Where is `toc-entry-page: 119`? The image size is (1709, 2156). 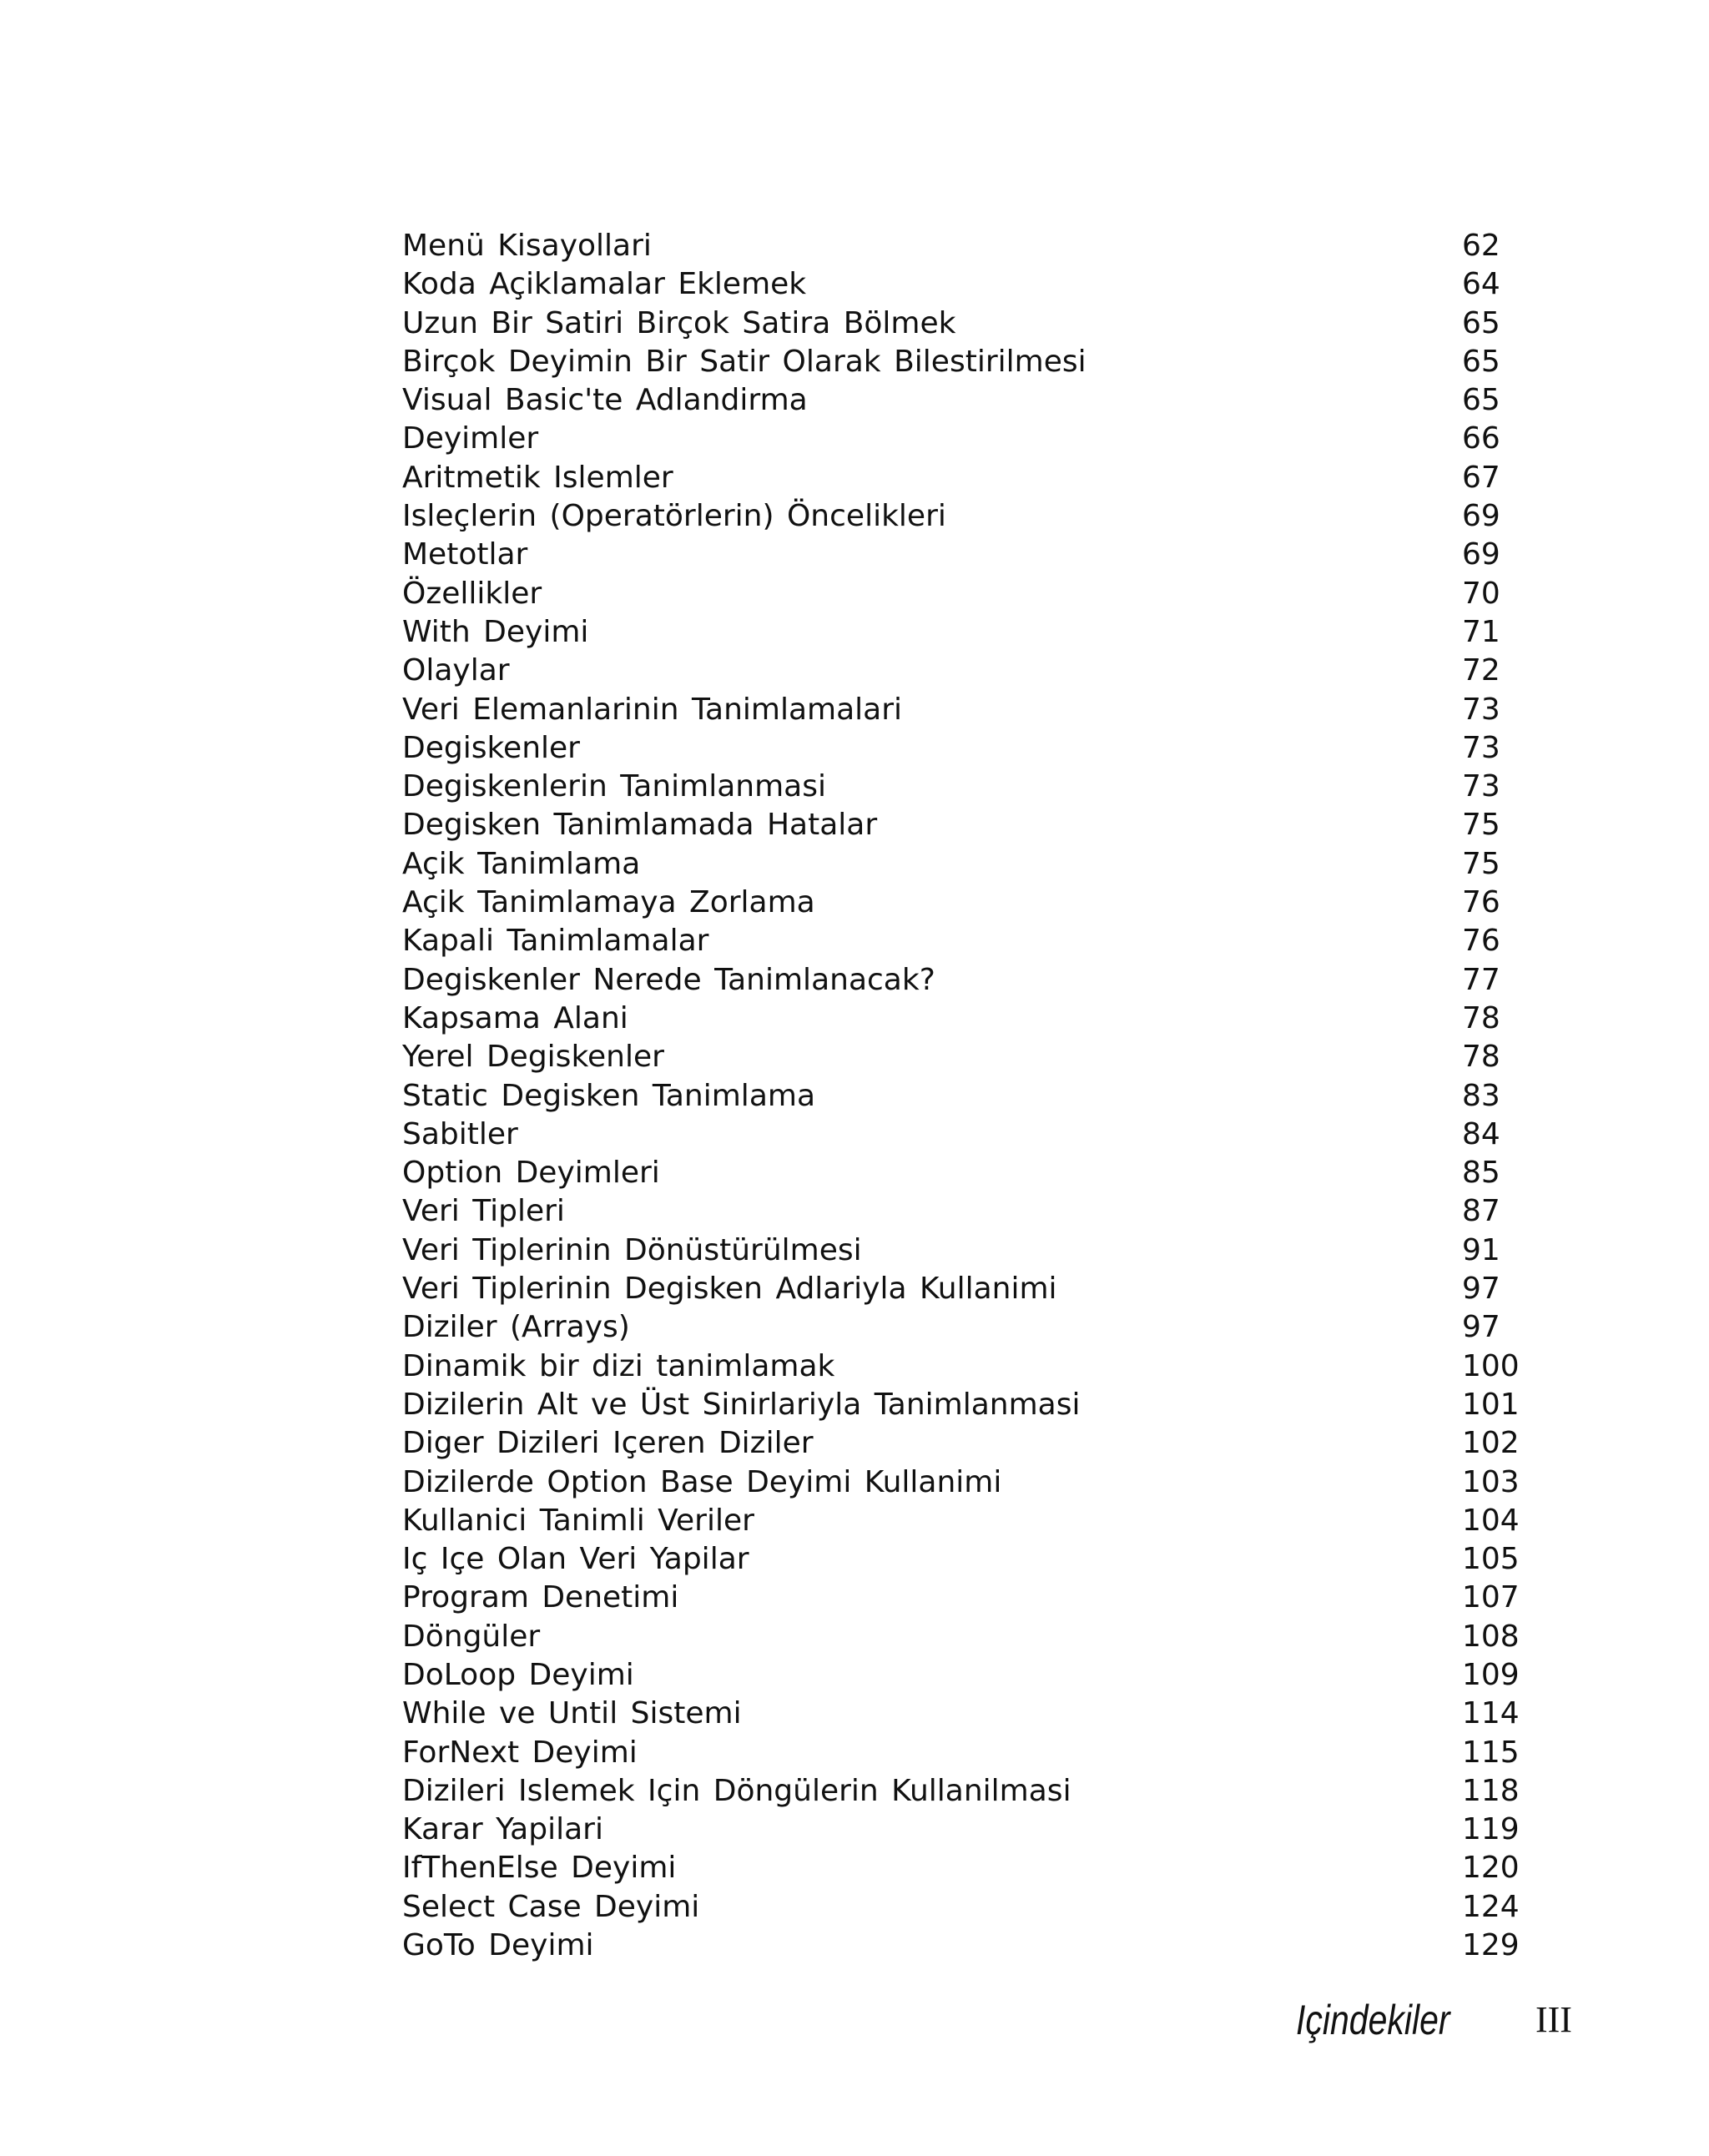
toc-entry-page: 119 is located at coordinates (1491, 1829).